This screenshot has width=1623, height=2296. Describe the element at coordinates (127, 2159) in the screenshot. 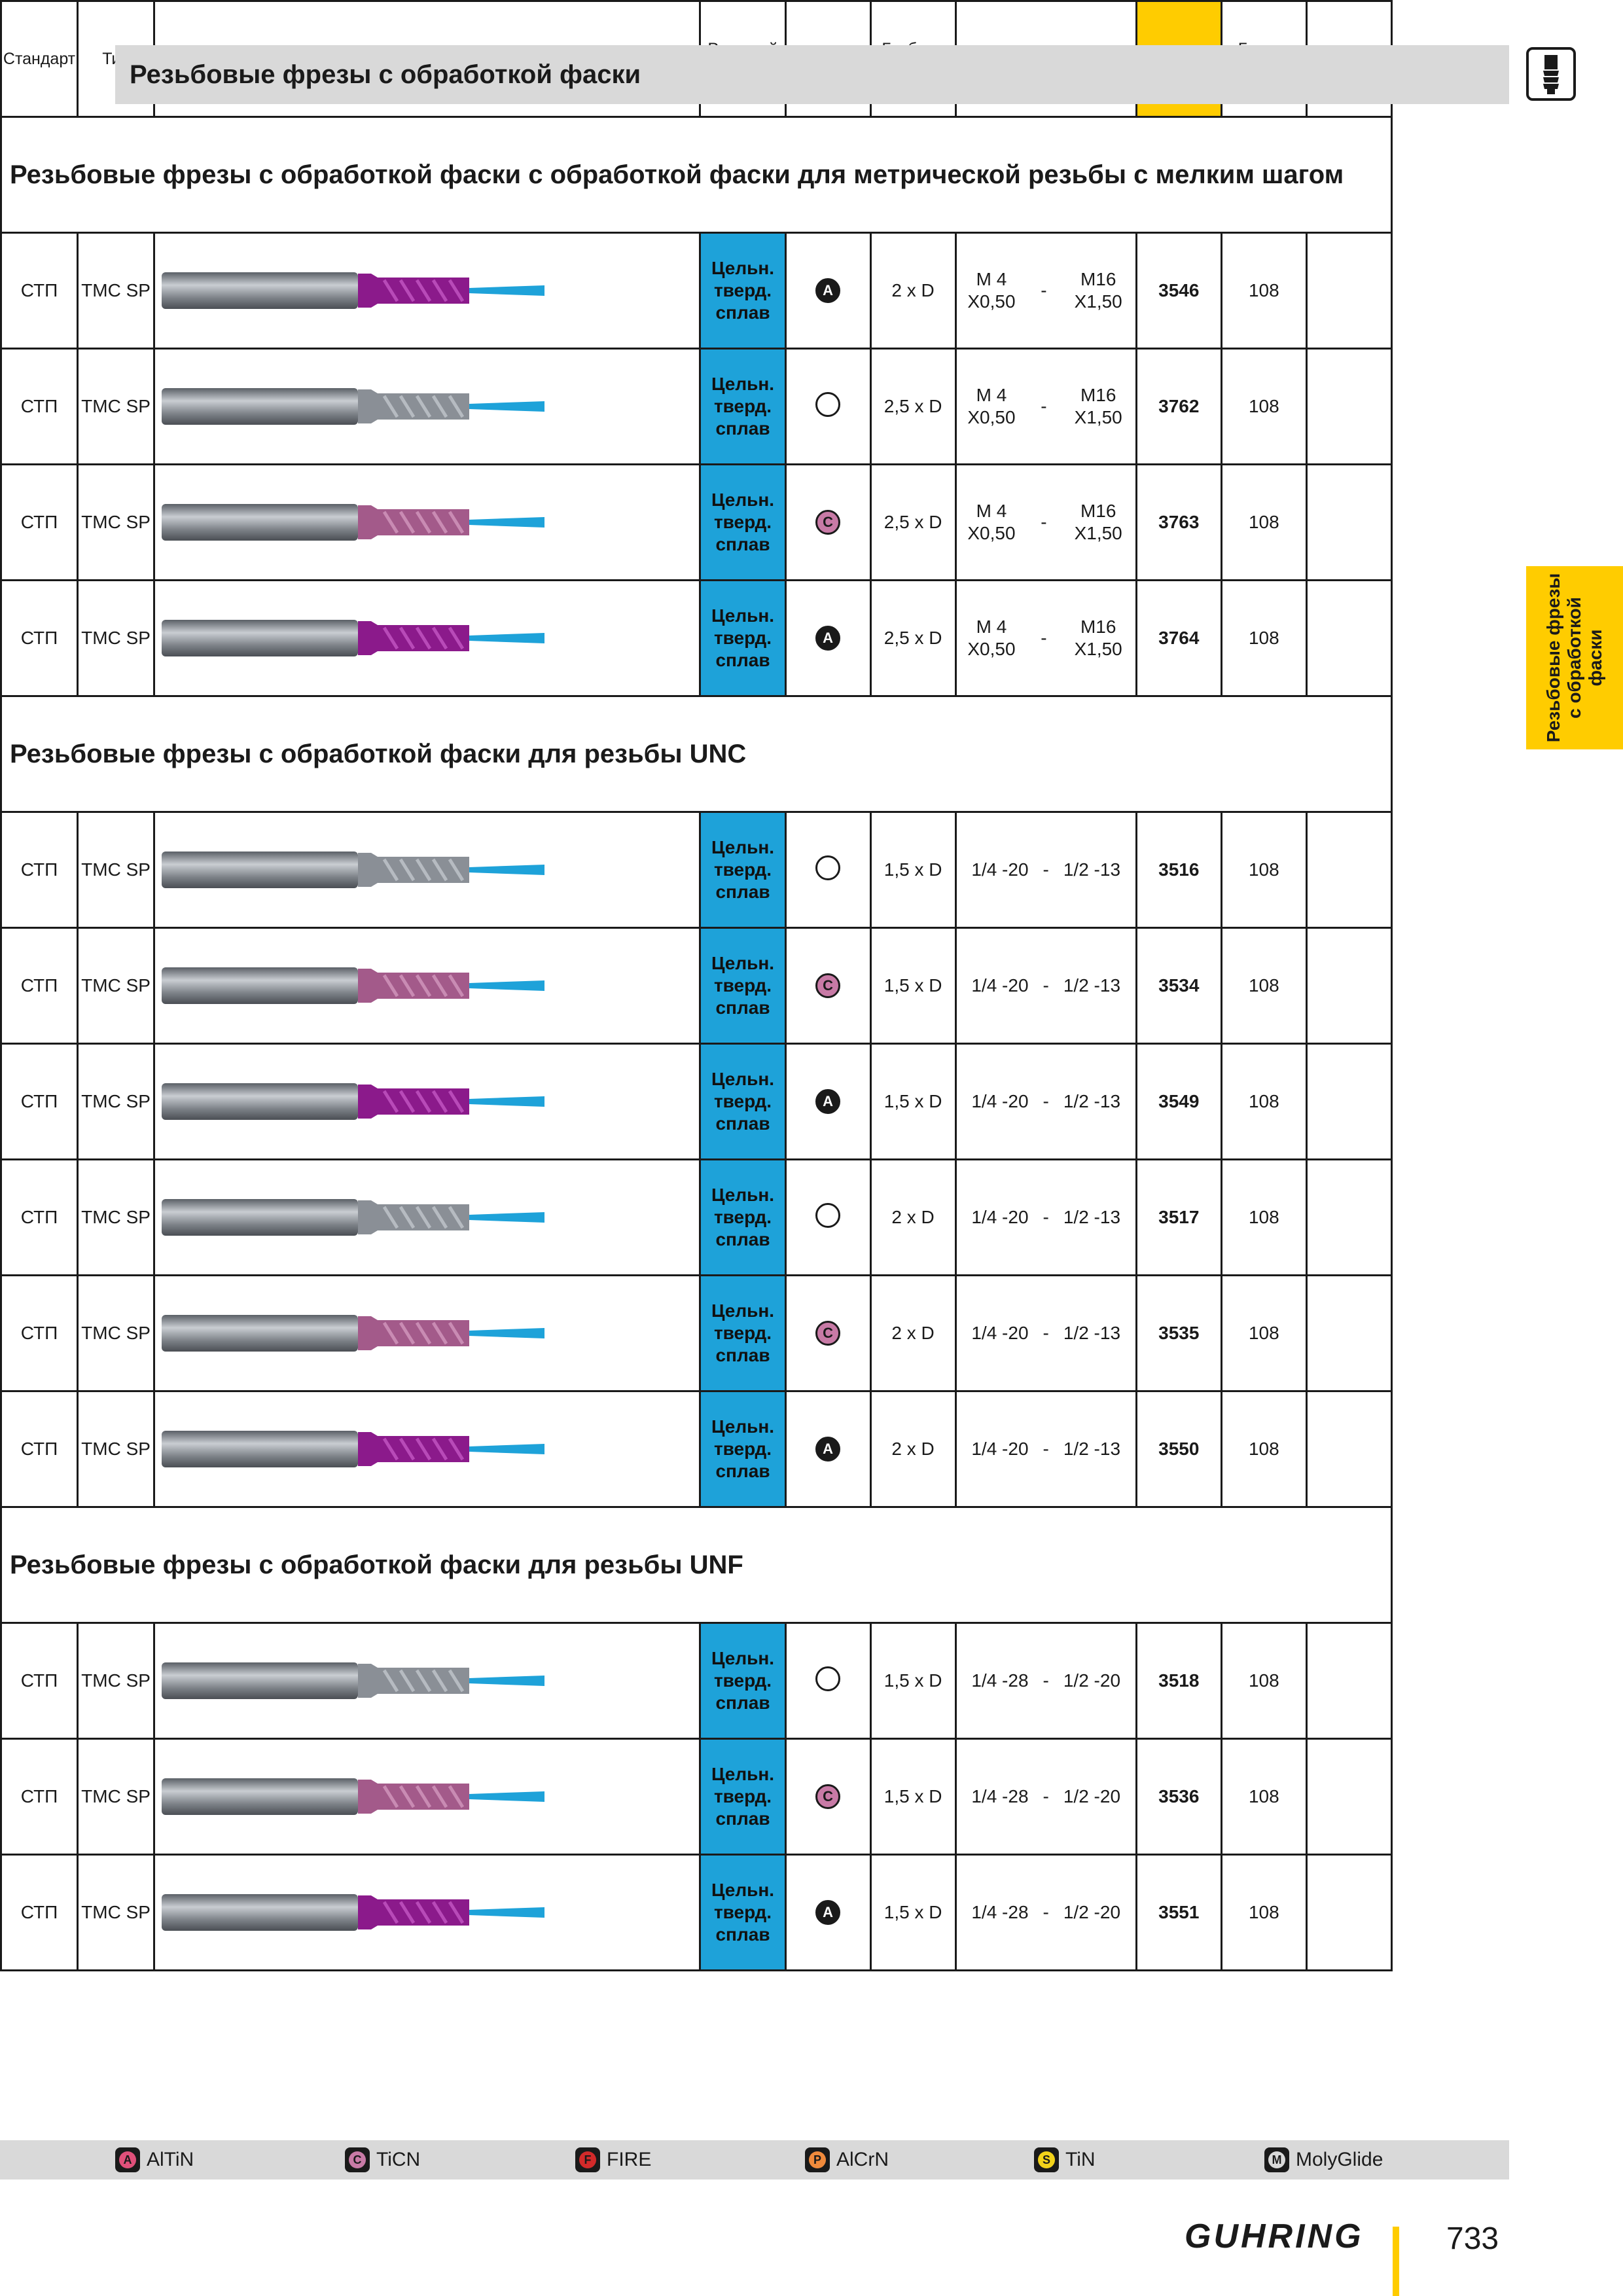

I see `coating-altin-icon: A` at that location.